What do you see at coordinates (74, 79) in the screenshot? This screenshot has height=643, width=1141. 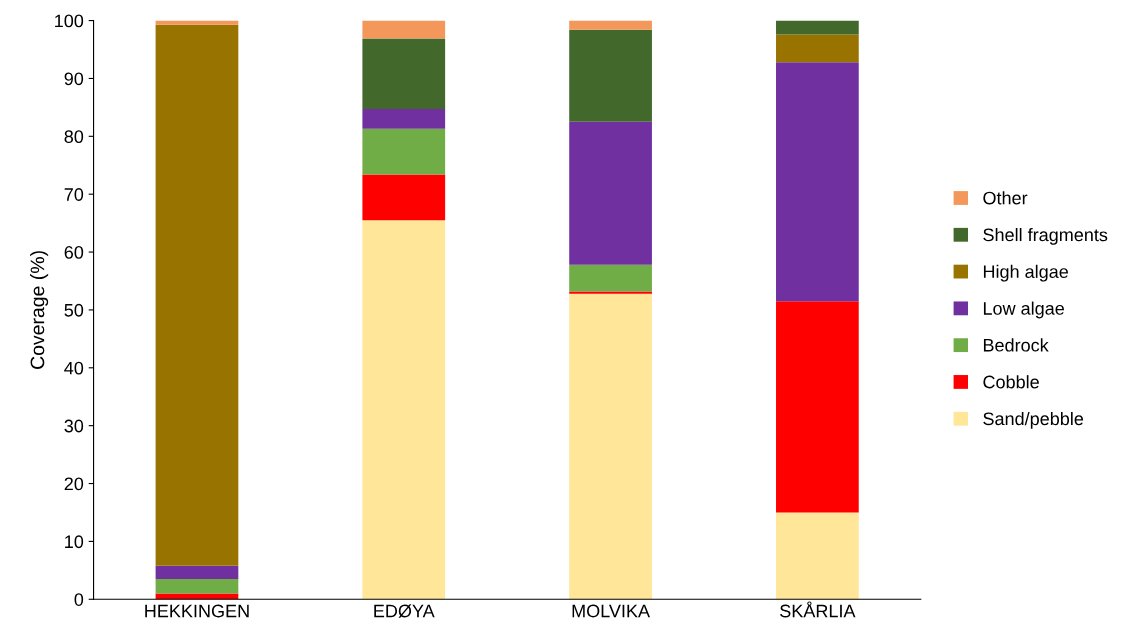 I see `y-tick-label: 90` at bounding box center [74, 79].